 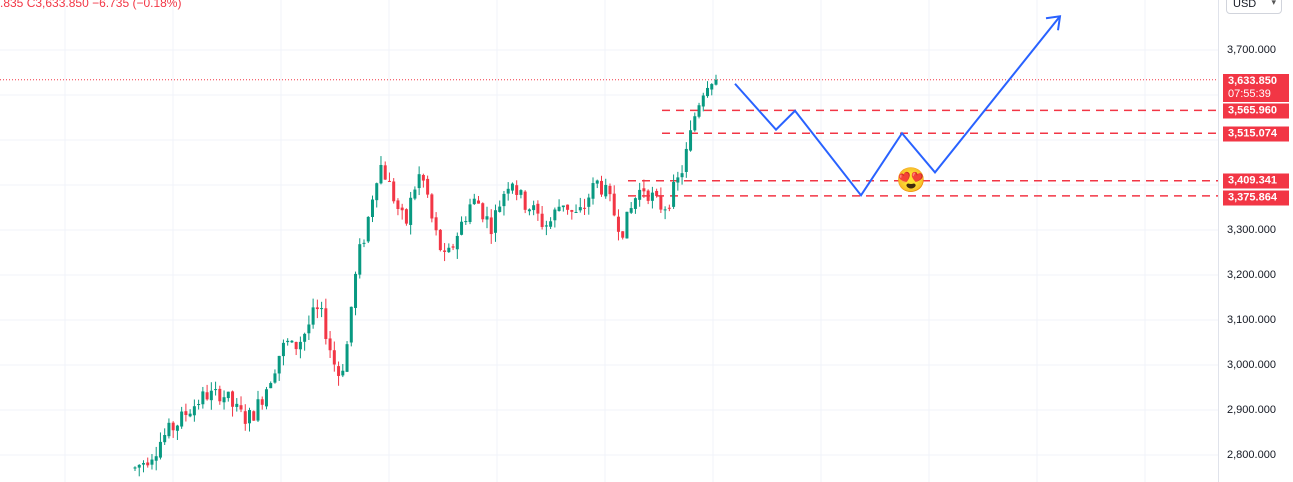 I want to click on last-price-label: 3,633.850 07:55:39, so click(x=1256, y=88).